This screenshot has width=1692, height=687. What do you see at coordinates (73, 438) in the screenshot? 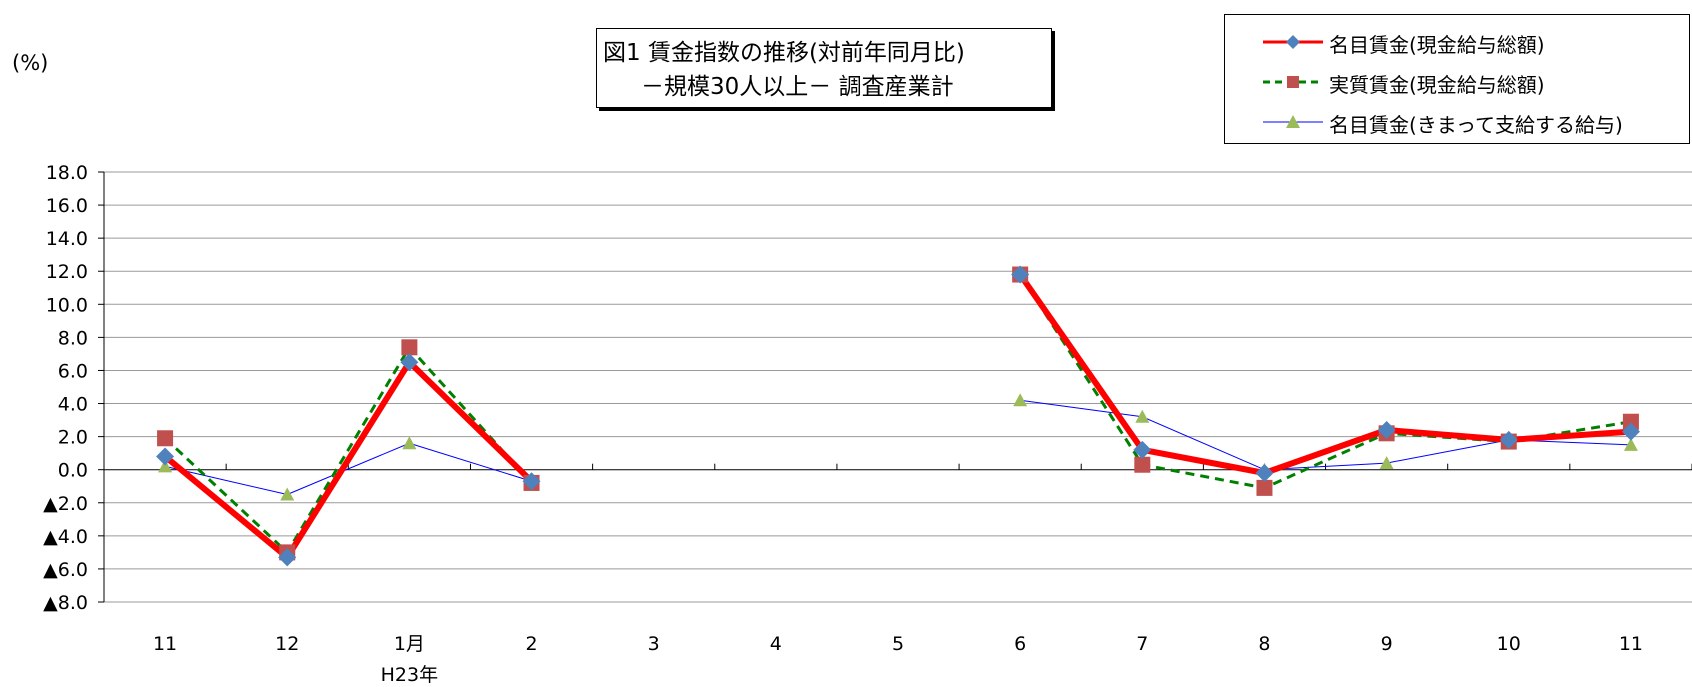
I see `y-tick-label: 2.0` at bounding box center [73, 438].